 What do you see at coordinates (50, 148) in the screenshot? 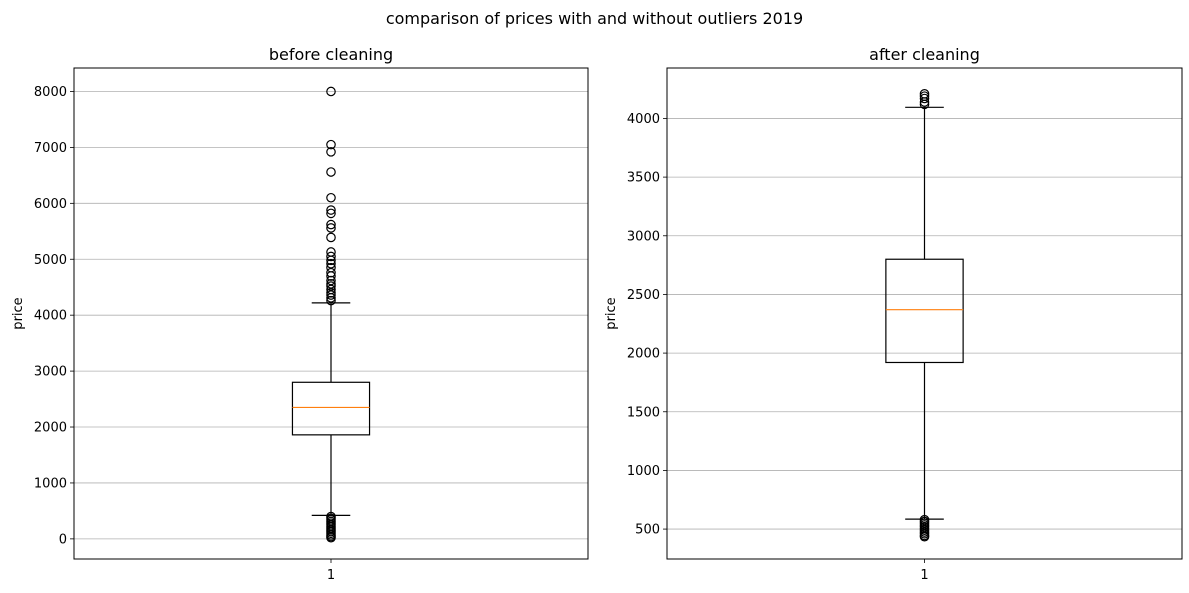
I see `y-tick-label: 7000` at bounding box center [50, 148].